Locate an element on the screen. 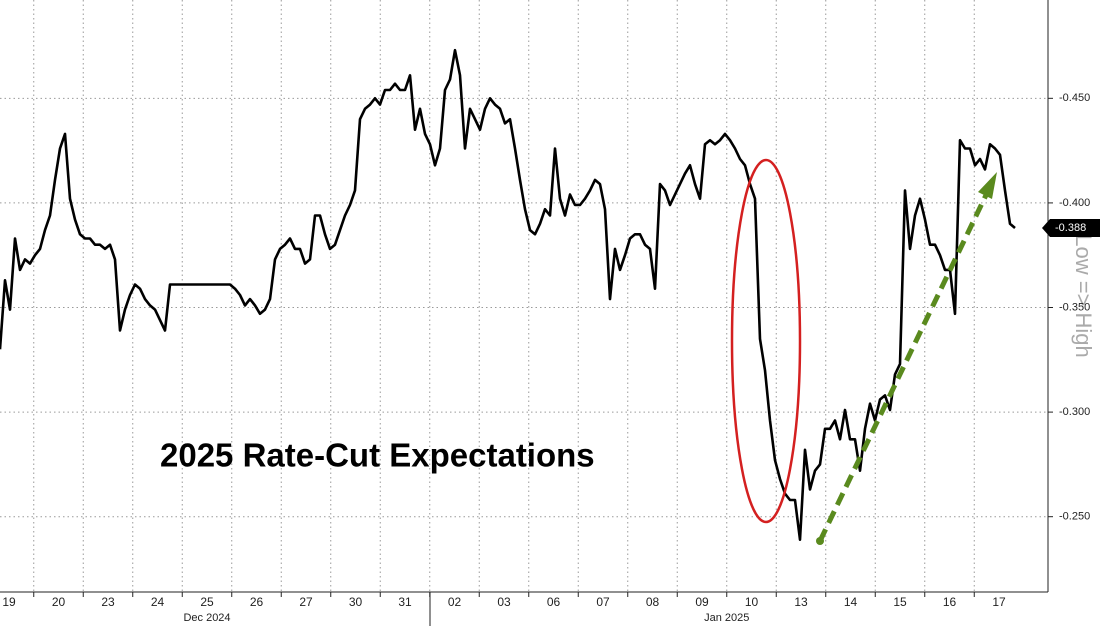 Image resolution: width=1100 pixels, height=626 pixels. x-tick-label: 09 is located at coordinates (702, 602).